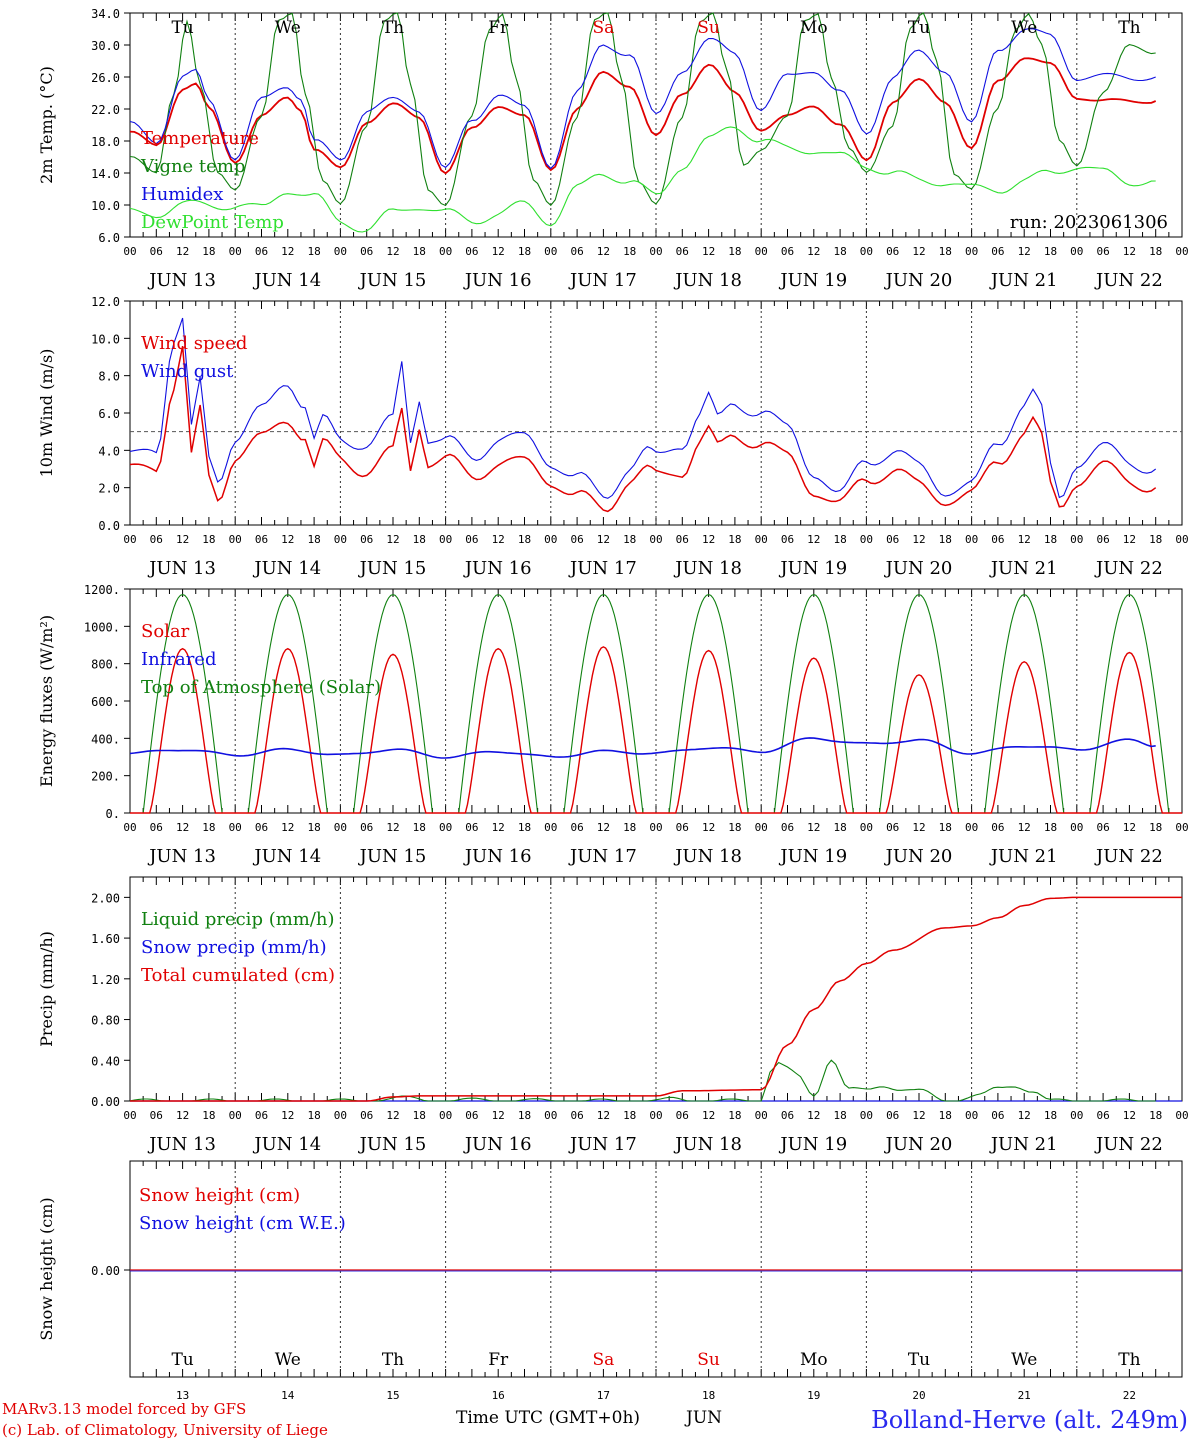  Describe the element at coordinates (707, 568) in the screenshot. I see `x-date-label: JUN 18` at that location.